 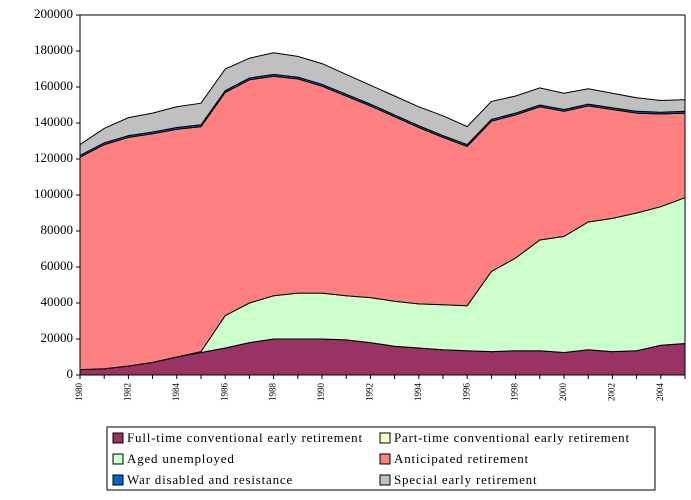 What do you see at coordinates (53, 49) in the screenshot?
I see `y-tick-label: 180000` at bounding box center [53, 49].